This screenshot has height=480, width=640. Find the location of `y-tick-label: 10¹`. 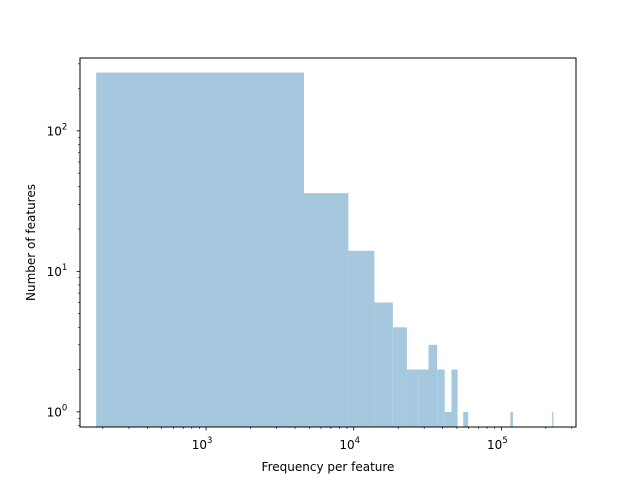

y-tick-label: 10¹ is located at coordinates (57, 271).